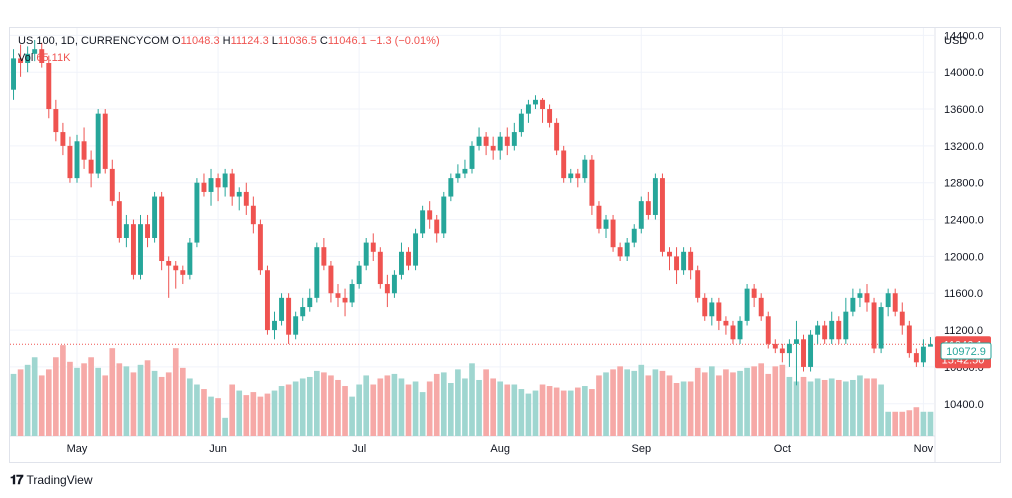  Describe the element at coordinates (176, 41) in the screenshot. I see `open-label: O` at that location.